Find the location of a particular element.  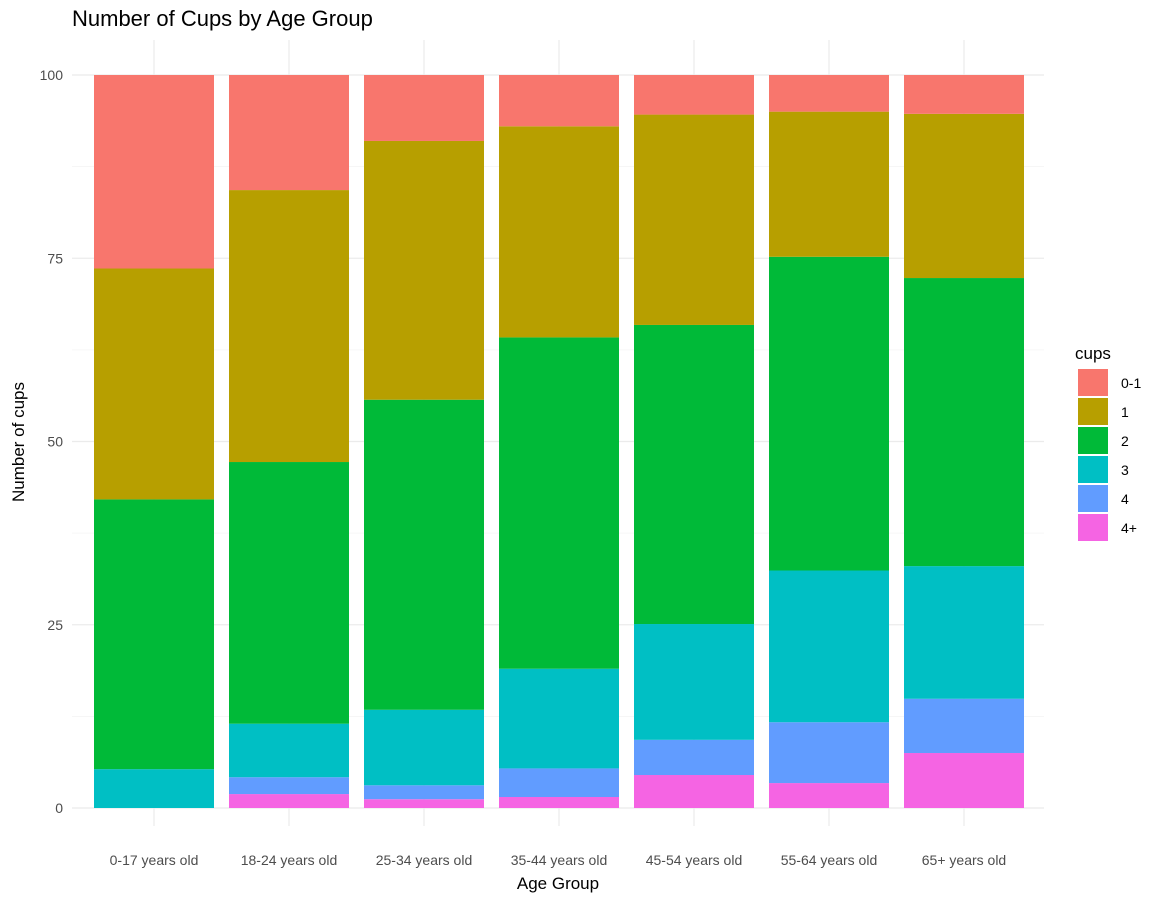

y-axis-title: Number of cups is located at coordinates (18, 442).